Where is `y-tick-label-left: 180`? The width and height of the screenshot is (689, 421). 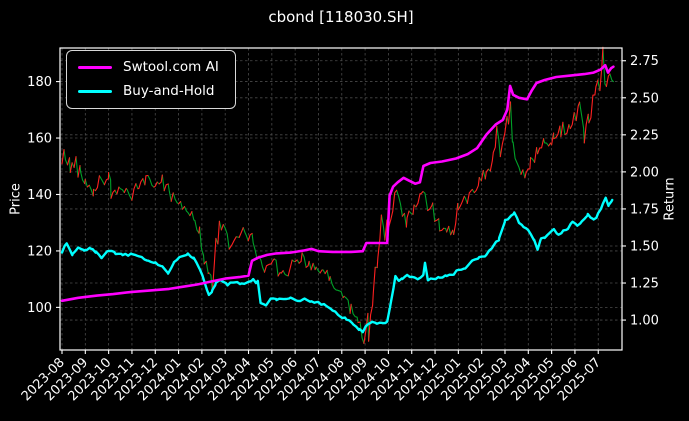 y-tick-label-left: 180 is located at coordinates (39, 82).